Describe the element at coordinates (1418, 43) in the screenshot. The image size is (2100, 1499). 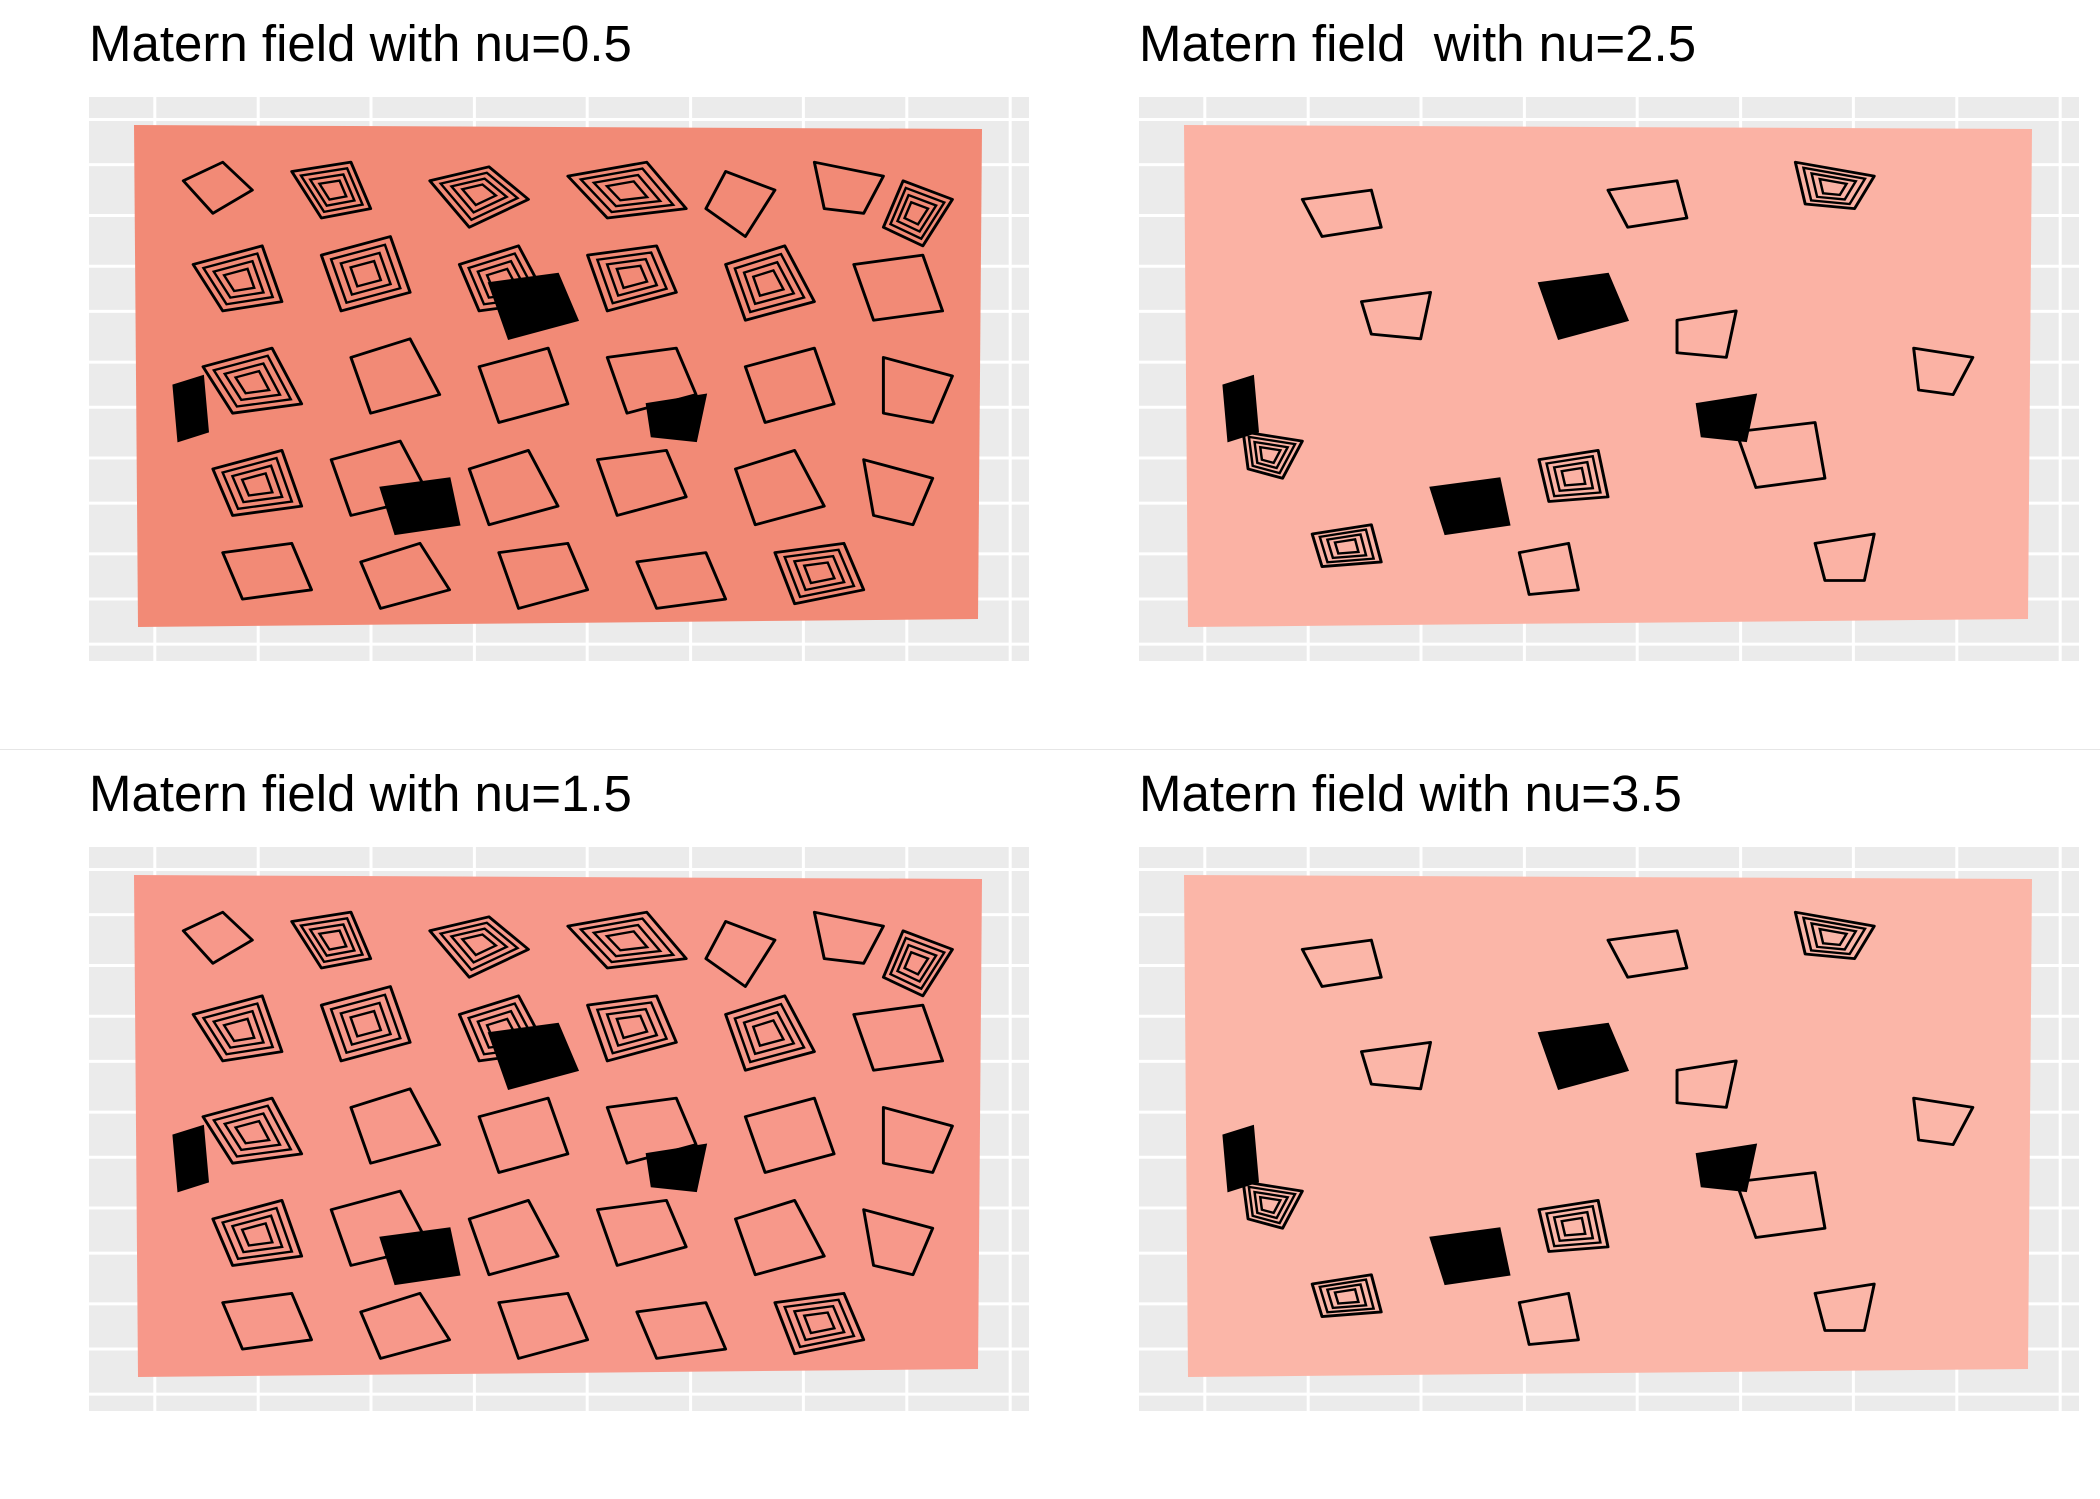
I see `panel-title: Matern field with nu=2.5` at that location.